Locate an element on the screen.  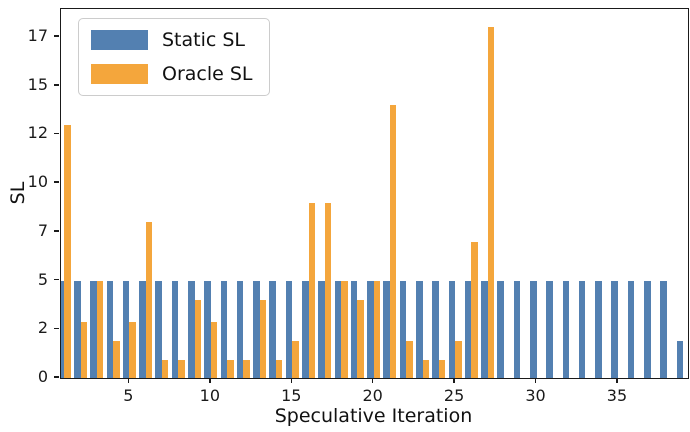
x-tick-label: 15 is located at coordinates (291, 395).